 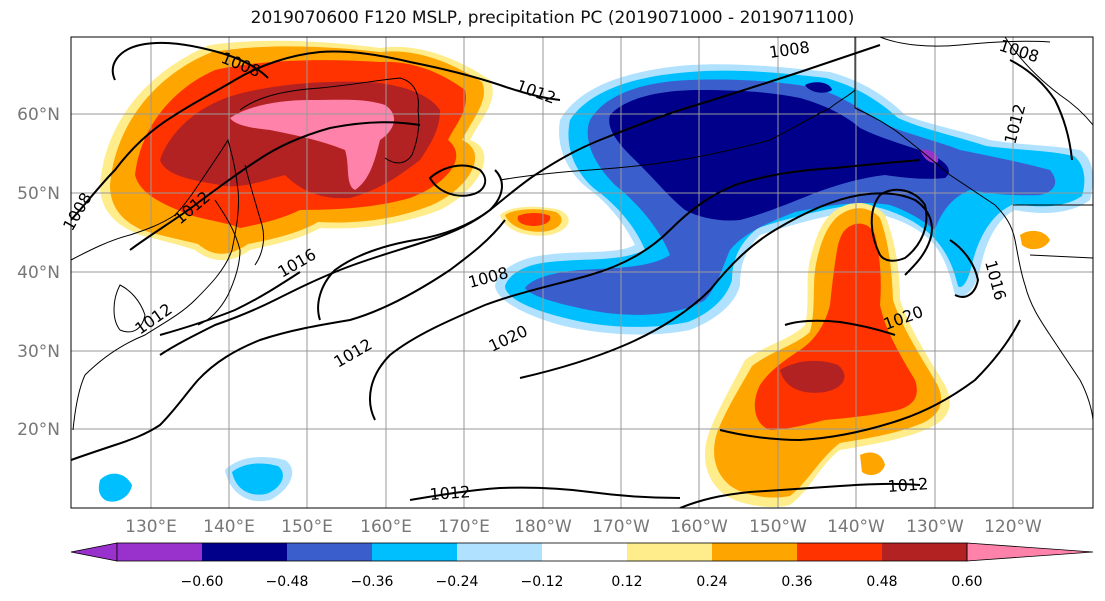 What do you see at coordinates (796, 582) in the screenshot?
I see `colorbar-tick-label: 0.36` at bounding box center [796, 582].